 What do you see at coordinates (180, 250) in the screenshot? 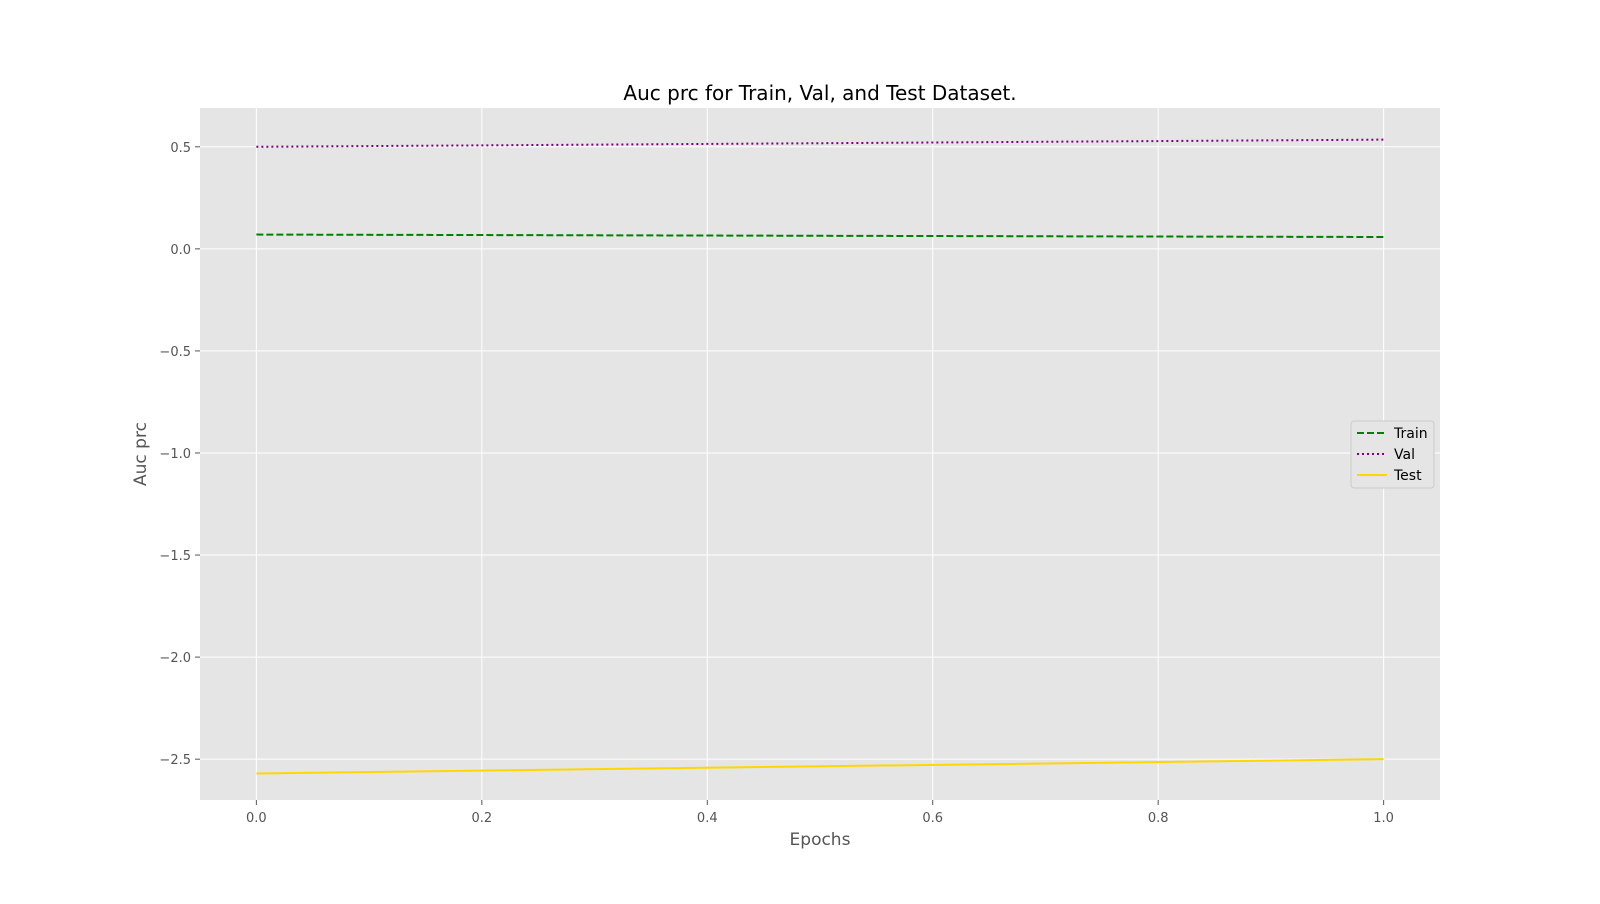
I see `y-tick-label: 0.0` at bounding box center [180, 250].